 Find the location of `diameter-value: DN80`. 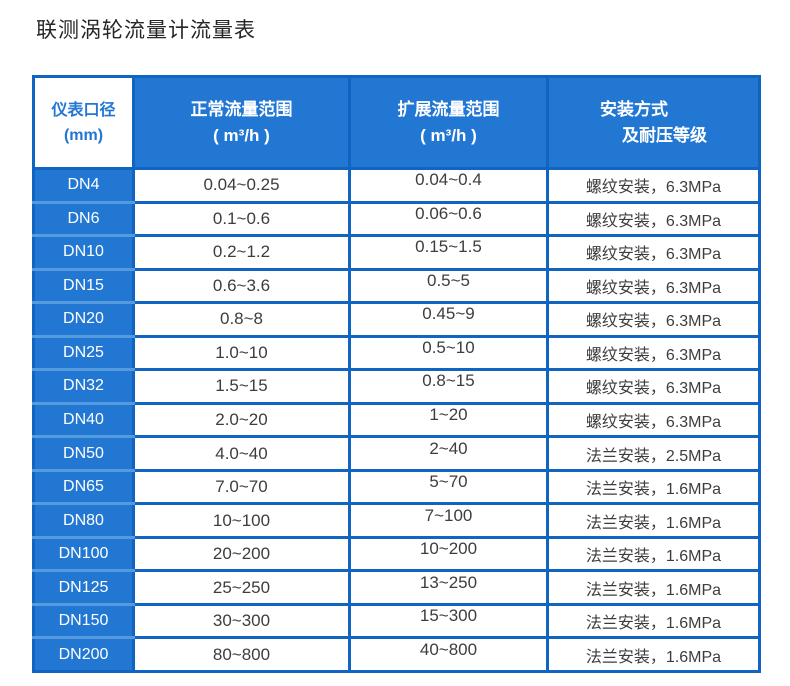

diameter-value: DN80 is located at coordinates (83, 520).